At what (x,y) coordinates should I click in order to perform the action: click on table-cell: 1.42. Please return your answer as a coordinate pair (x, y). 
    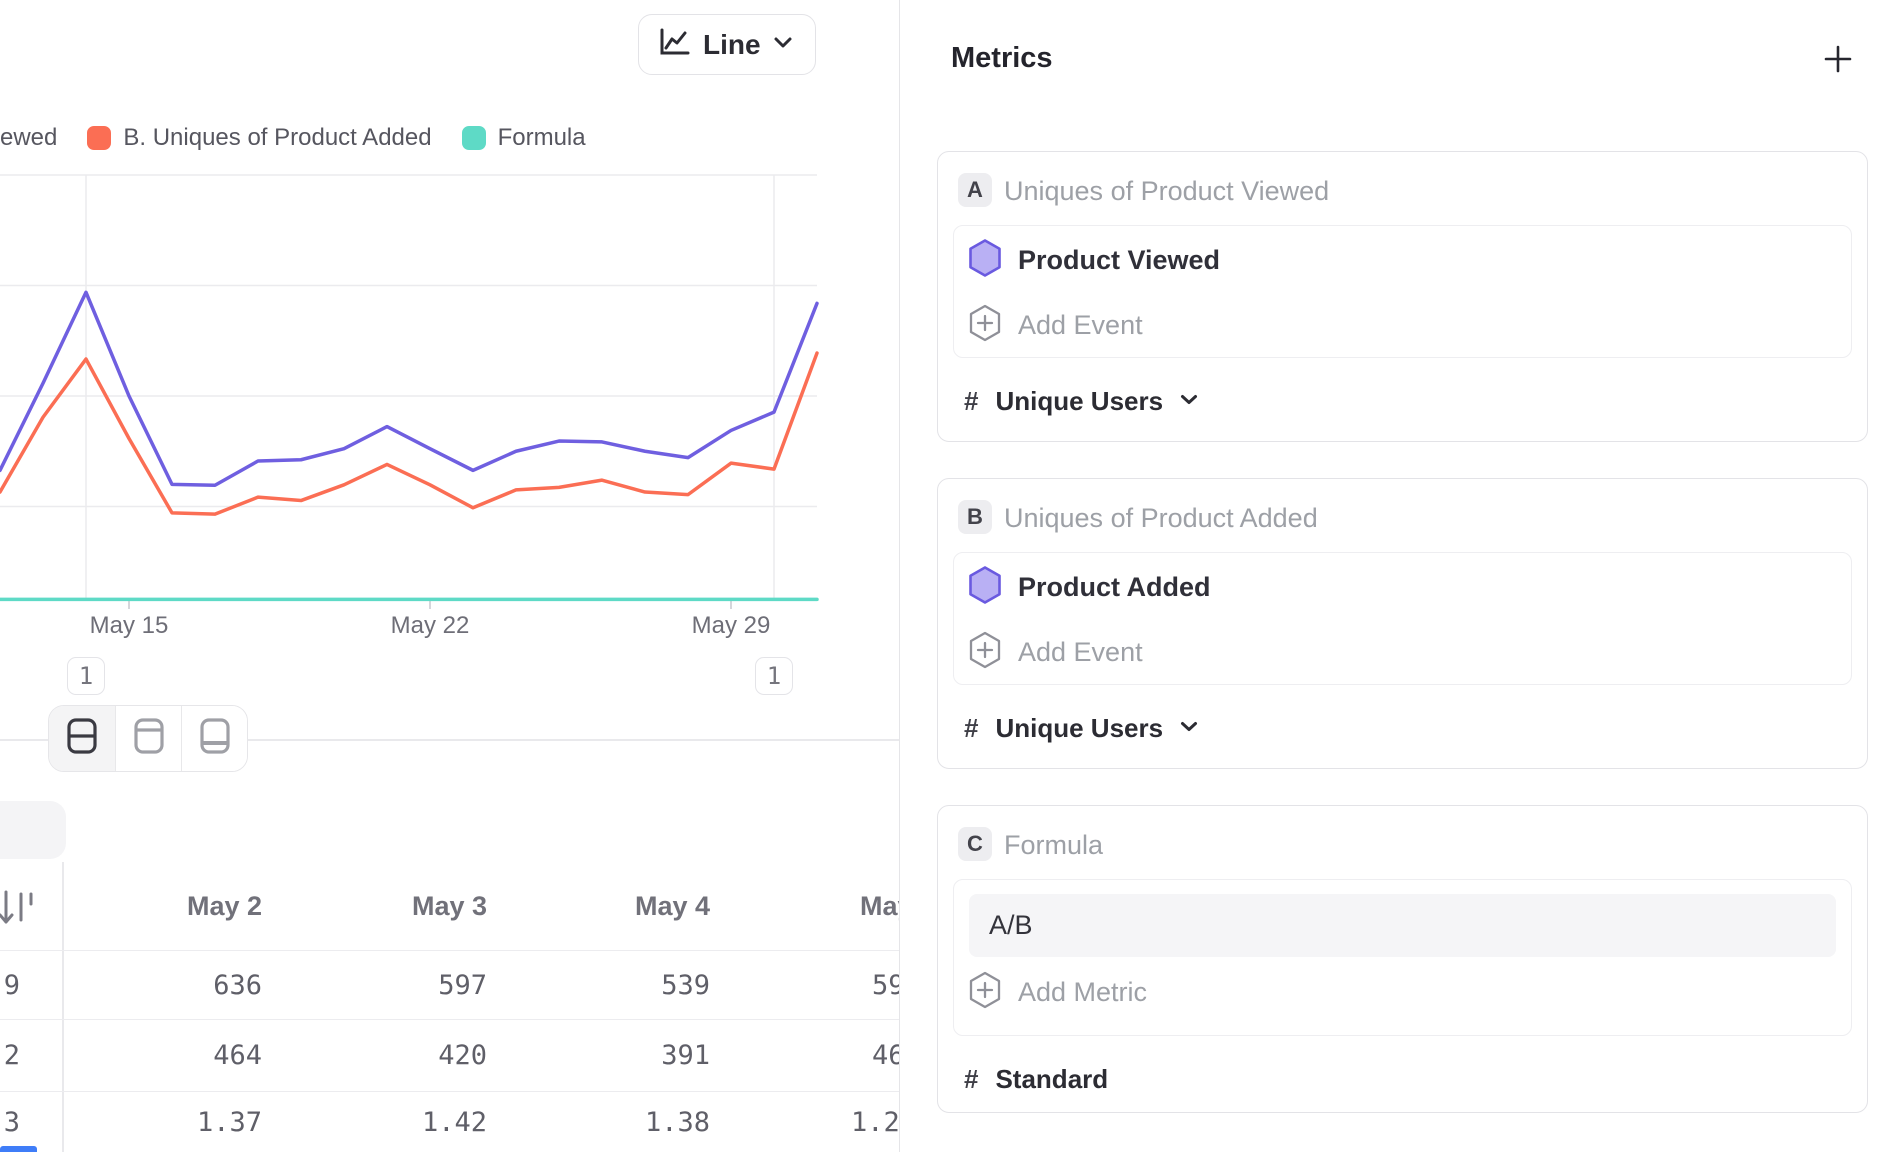
    Looking at the image, I should click on (454, 1122).